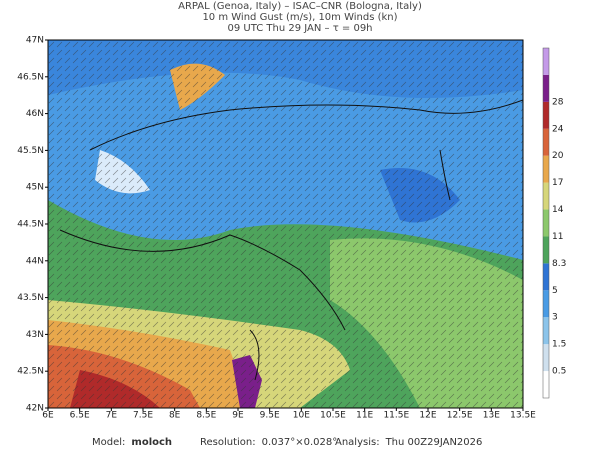  What do you see at coordinates (35, 188) in the screenshot?
I see `lat-label: 45N` at bounding box center [35, 188].